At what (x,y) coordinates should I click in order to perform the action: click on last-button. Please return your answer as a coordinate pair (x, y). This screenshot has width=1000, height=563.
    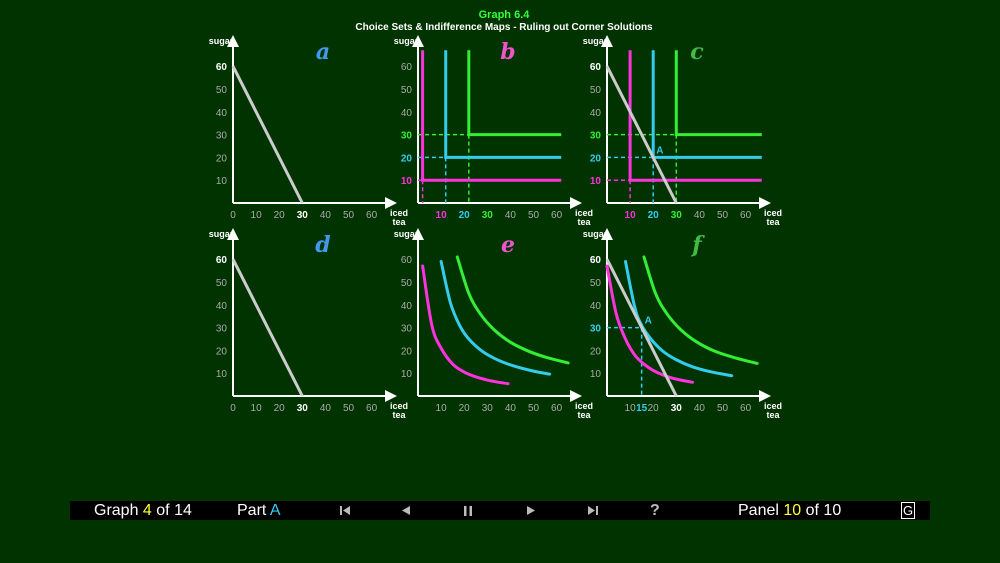
    Looking at the image, I should click on (593, 510).